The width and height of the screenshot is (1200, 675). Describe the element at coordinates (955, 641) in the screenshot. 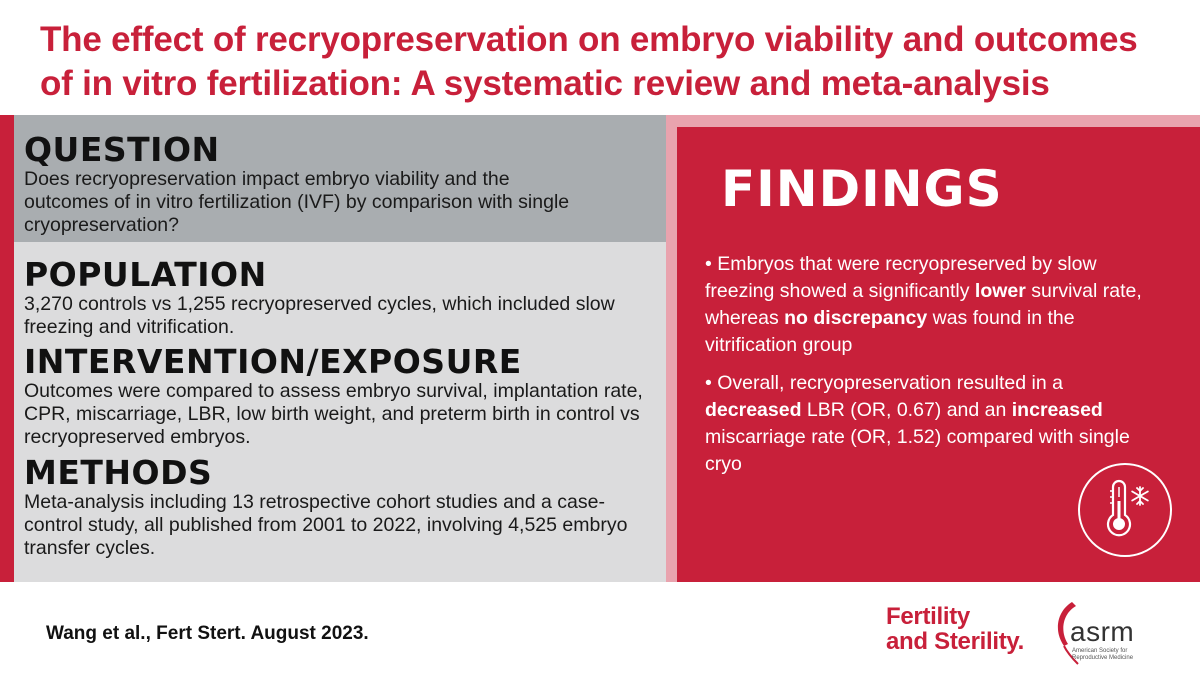

I see `logo-line-2: and Sterility.` at that location.